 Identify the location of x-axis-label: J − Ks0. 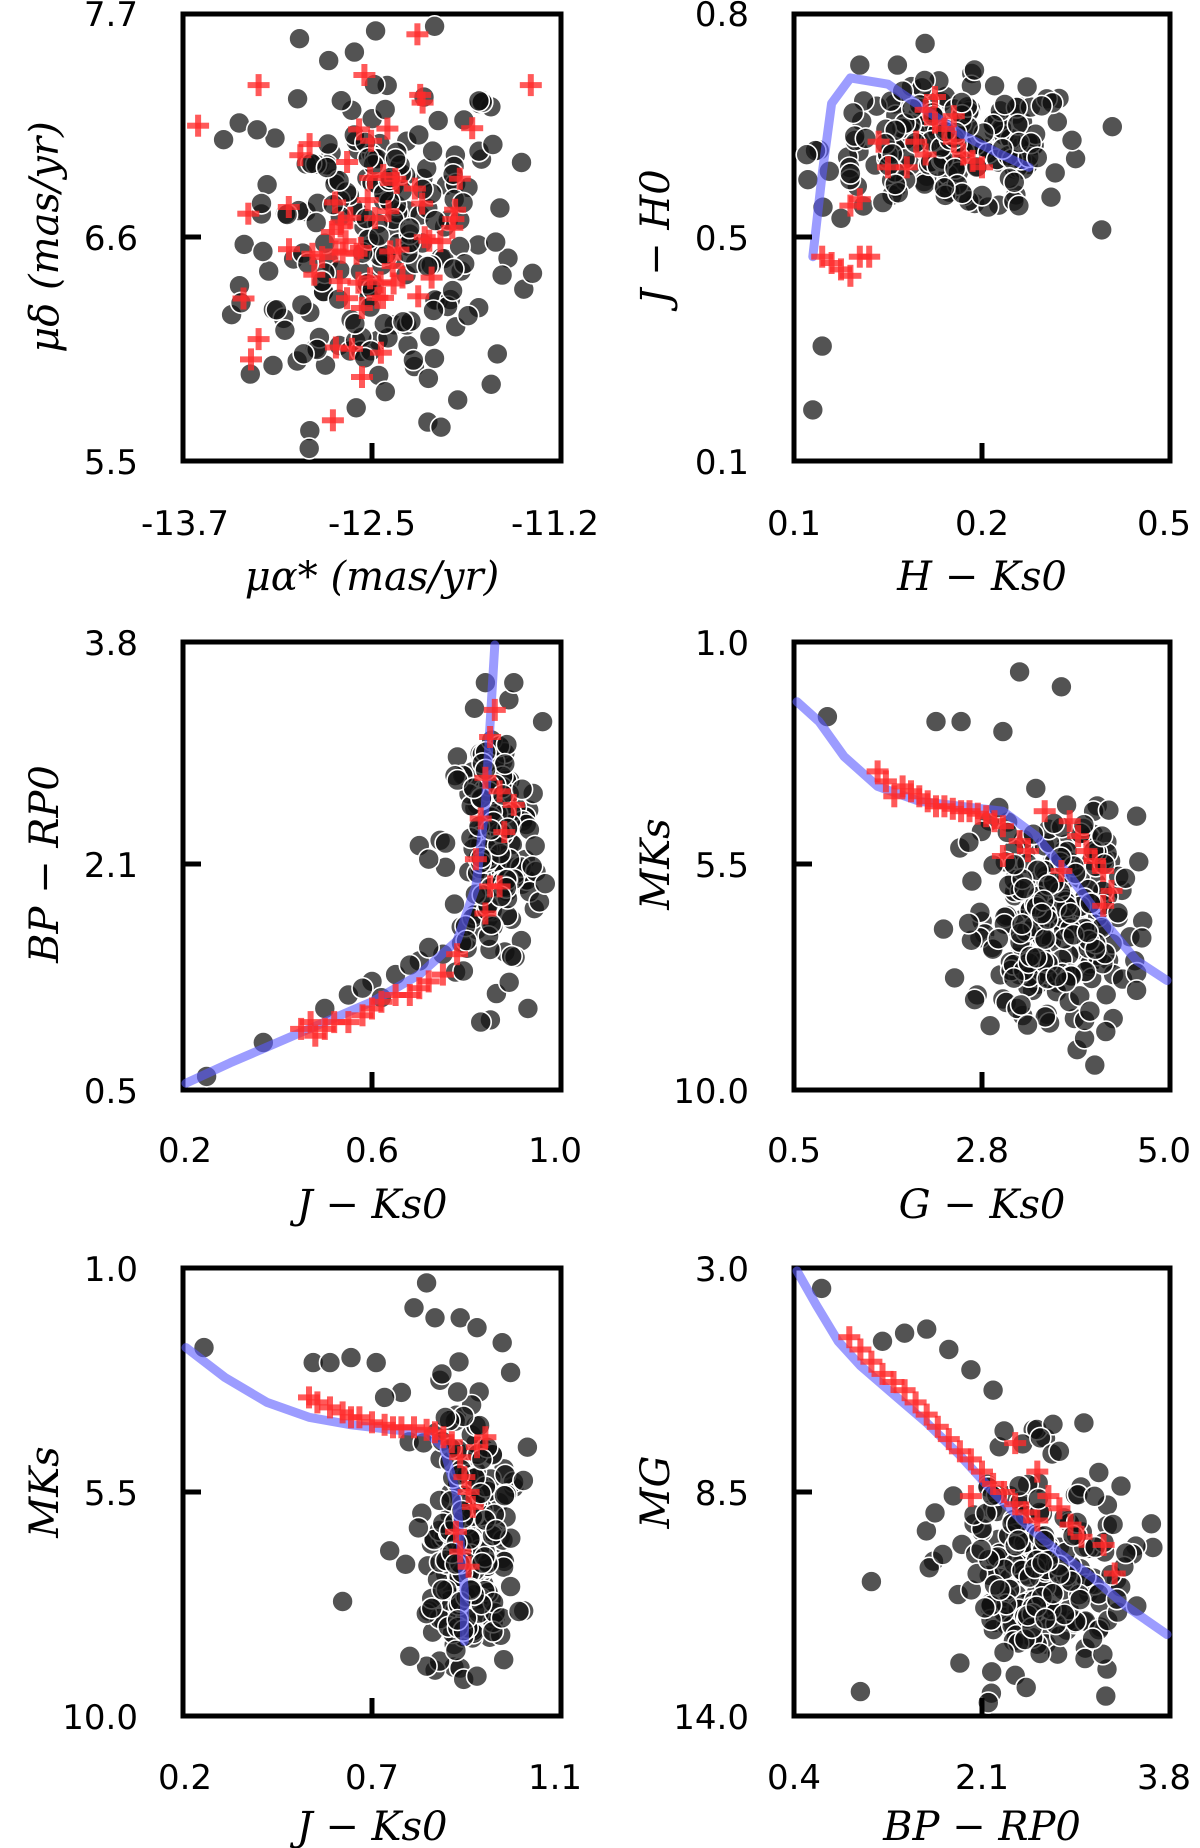
(369, 1826).